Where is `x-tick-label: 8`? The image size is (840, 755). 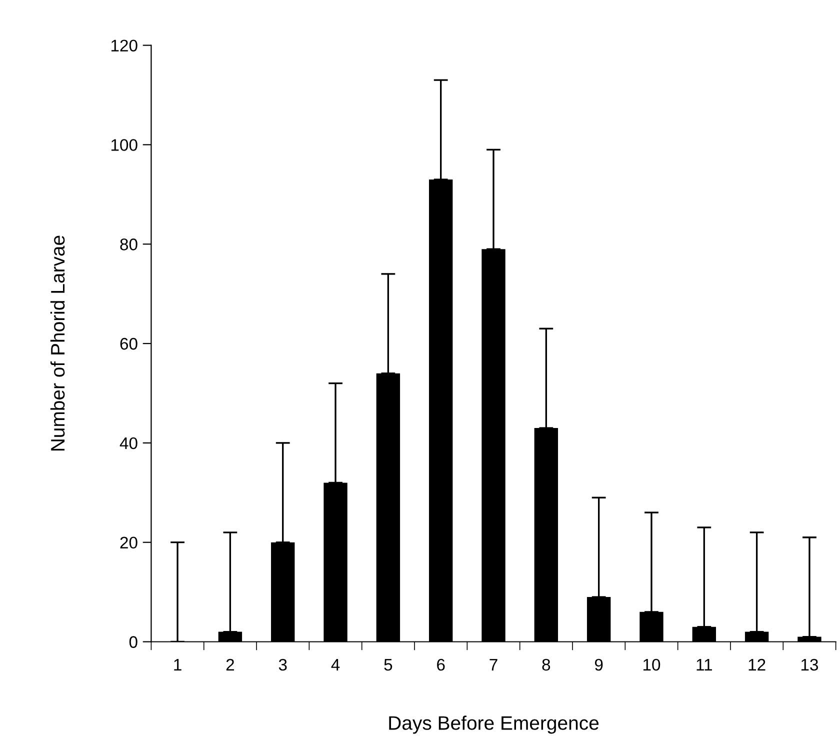
x-tick-label: 8 is located at coordinates (546, 664).